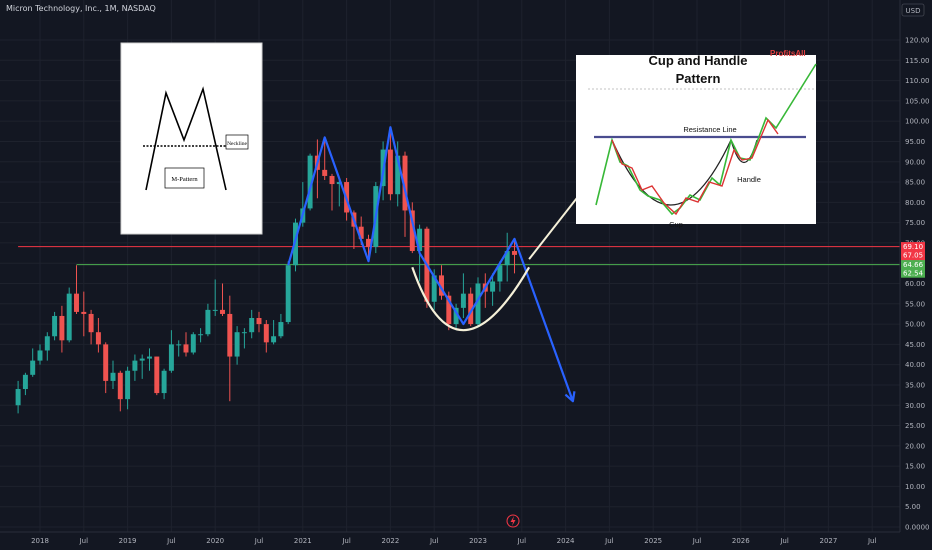 This screenshot has height=550, width=932. I want to click on currency-label: USD, so click(913, 11).